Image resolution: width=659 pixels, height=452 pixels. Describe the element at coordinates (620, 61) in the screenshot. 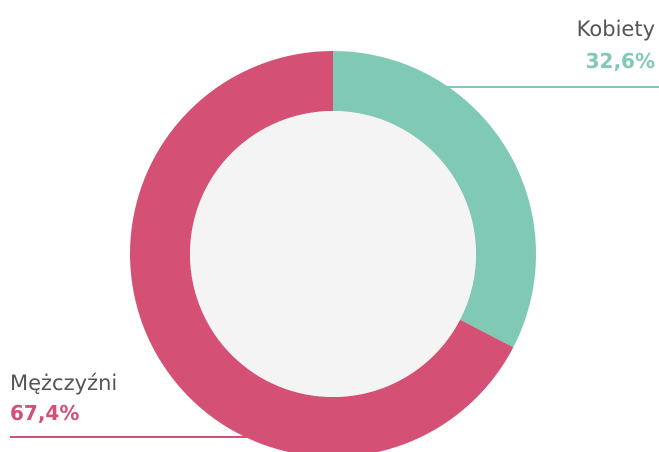

I see `value-label: 32,6%` at that location.